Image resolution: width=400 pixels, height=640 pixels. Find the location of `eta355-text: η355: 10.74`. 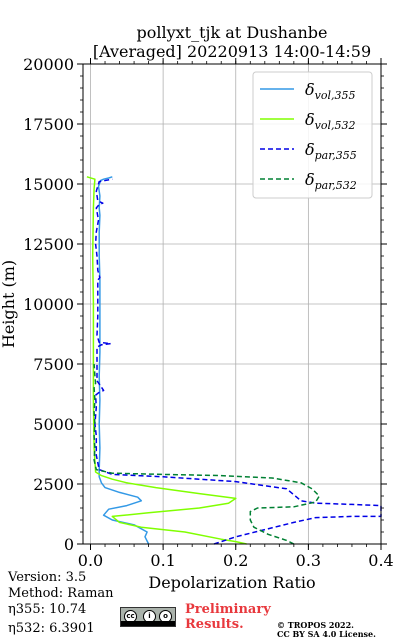

eta355-text: η355: 10.74 is located at coordinates (47, 609).